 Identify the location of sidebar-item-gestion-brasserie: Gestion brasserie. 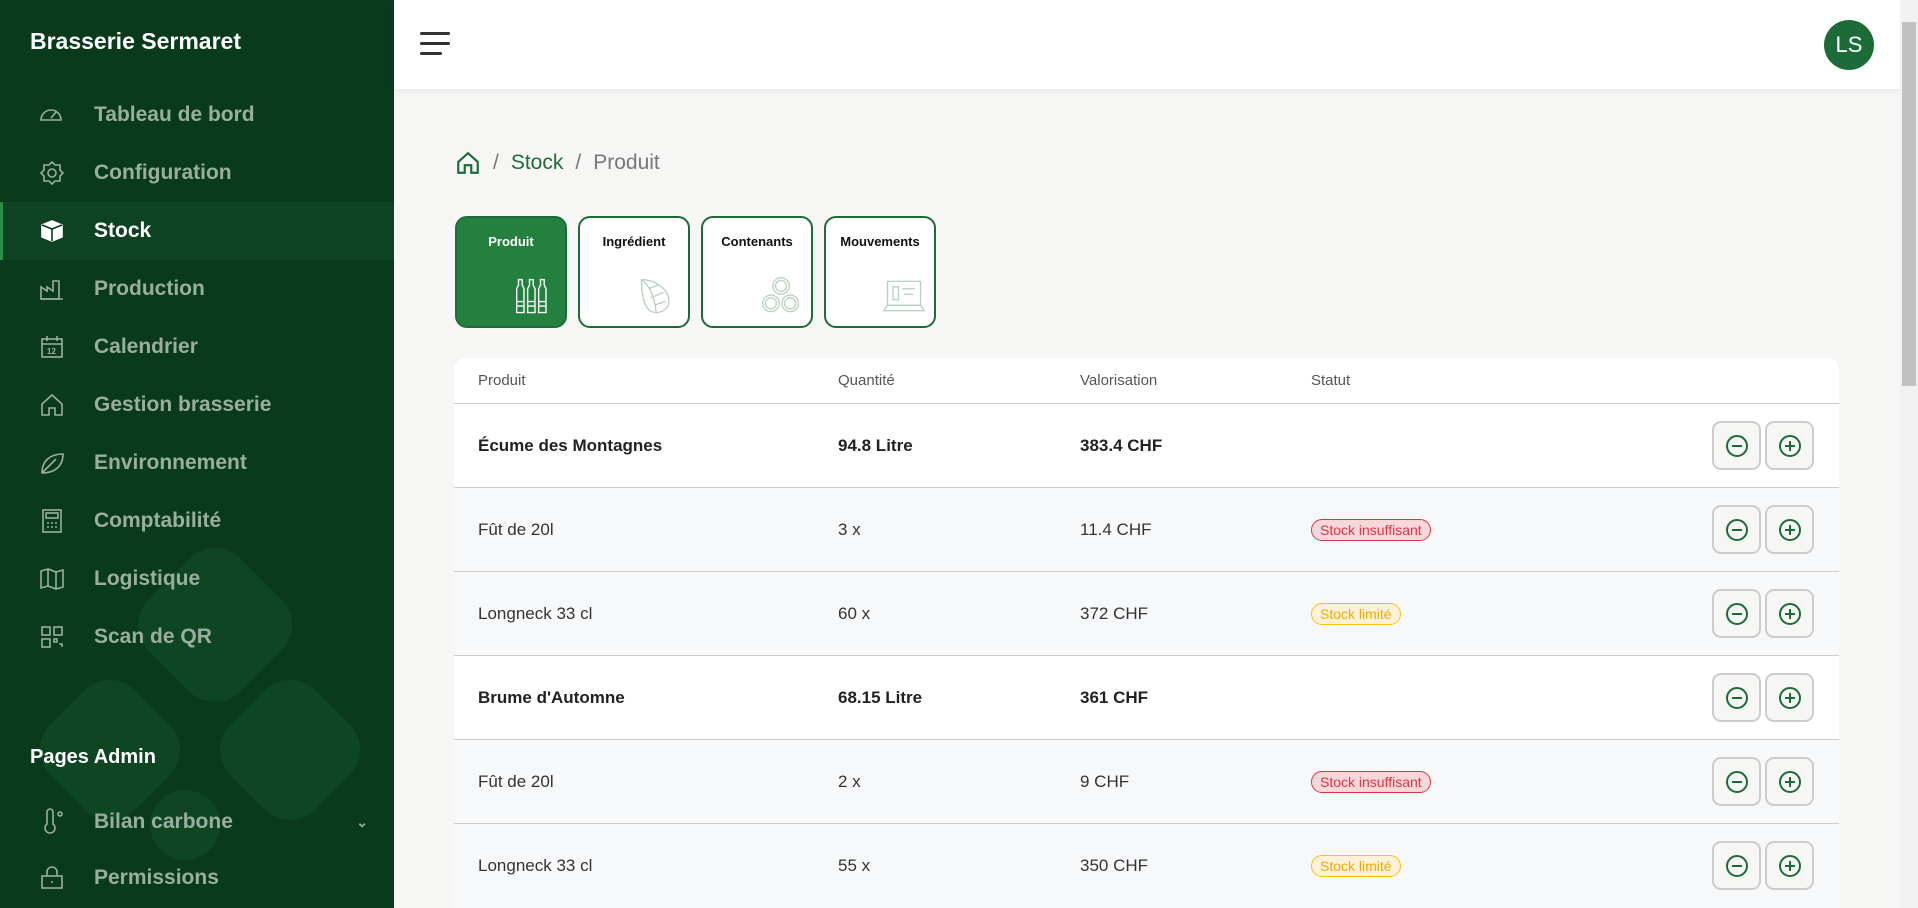
(197, 405).